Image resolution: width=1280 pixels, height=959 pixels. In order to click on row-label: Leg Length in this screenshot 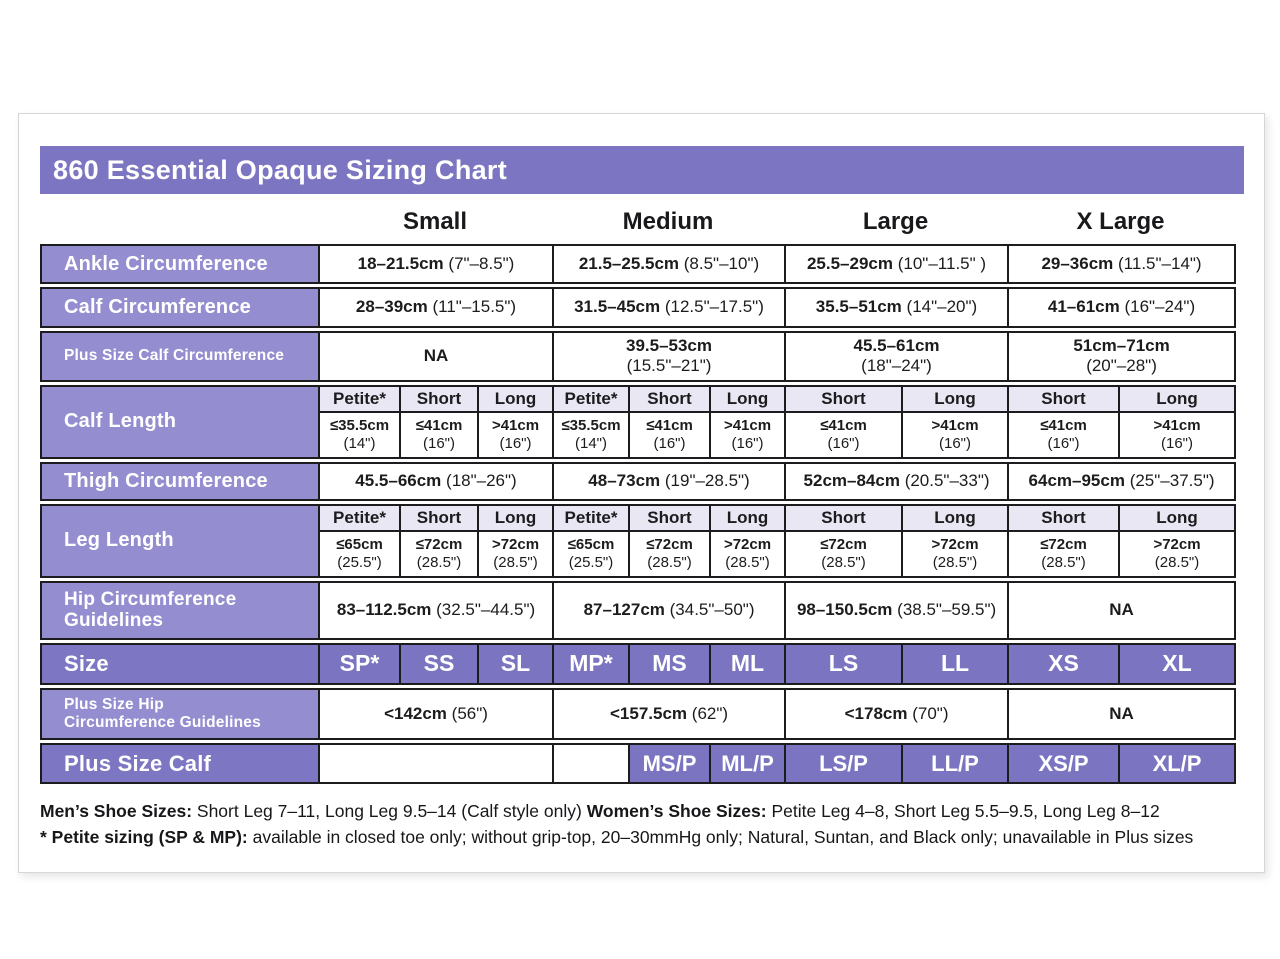, I will do `click(180, 540)`.